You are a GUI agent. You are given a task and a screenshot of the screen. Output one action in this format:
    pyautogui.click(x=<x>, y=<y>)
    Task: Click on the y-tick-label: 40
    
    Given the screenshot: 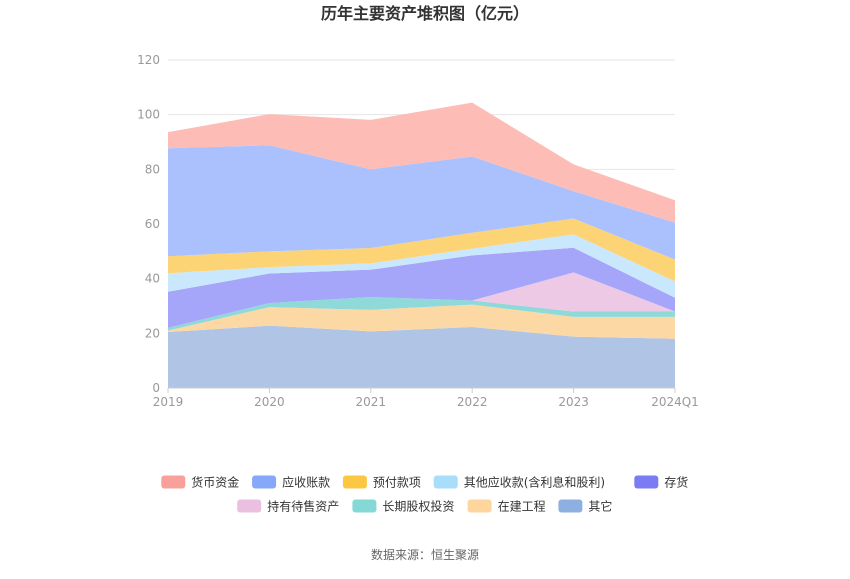 What is the action you would take?
    pyautogui.click(x=152, y=279)
    